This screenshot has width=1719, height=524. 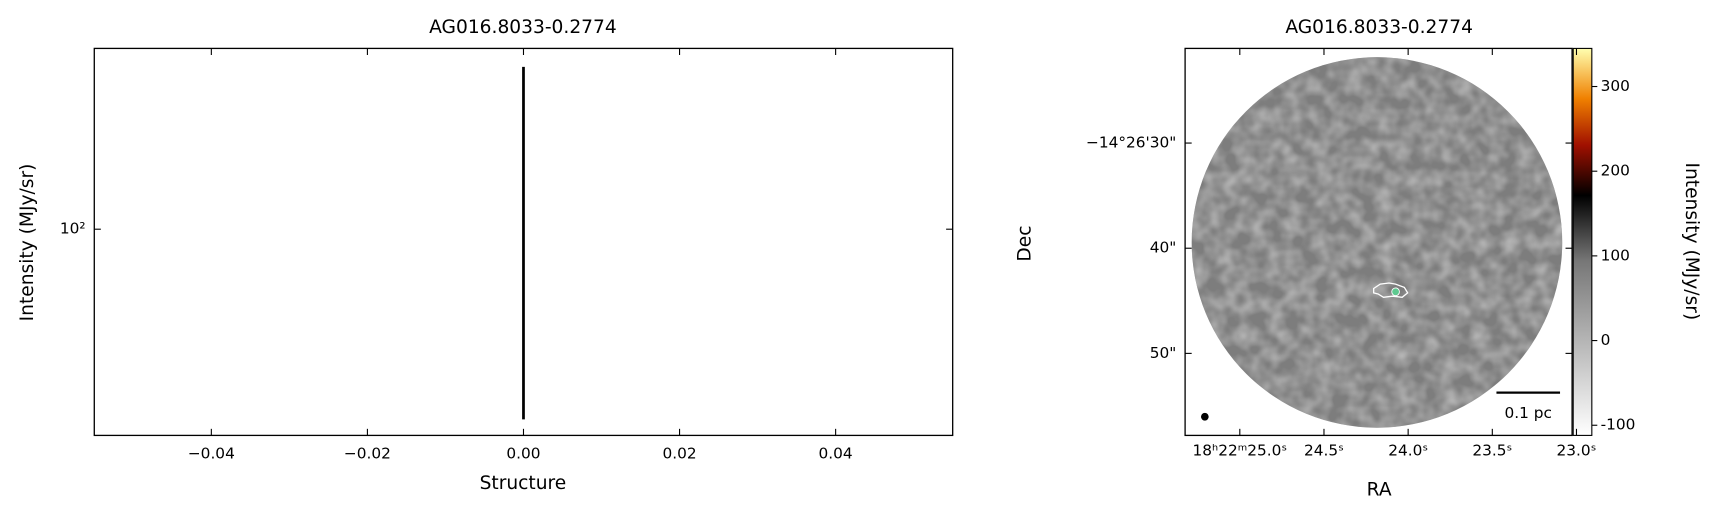 What do you see at coordinates (523, 454) in the screenshot?
I see `x-tick-label: 0.00` at bounding box center [523, 454].